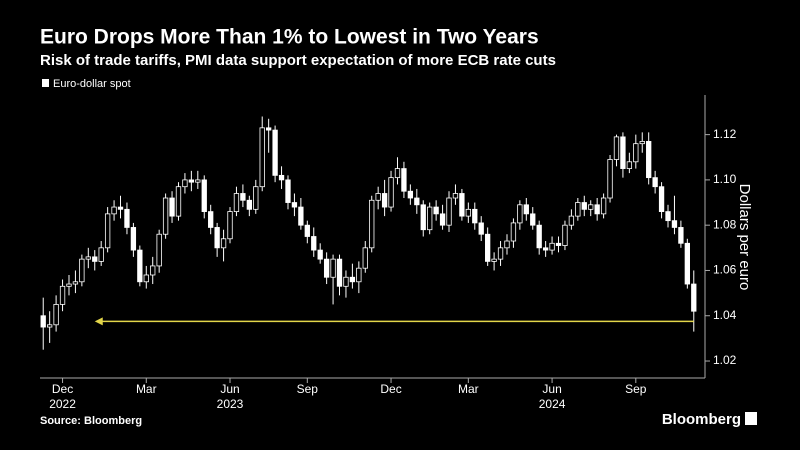 The height and width of the screenshot is (450, 800). Describe the element at coordinates (725, 315) in the screenshot. I see `y-tick-label: 1.04` at that location.